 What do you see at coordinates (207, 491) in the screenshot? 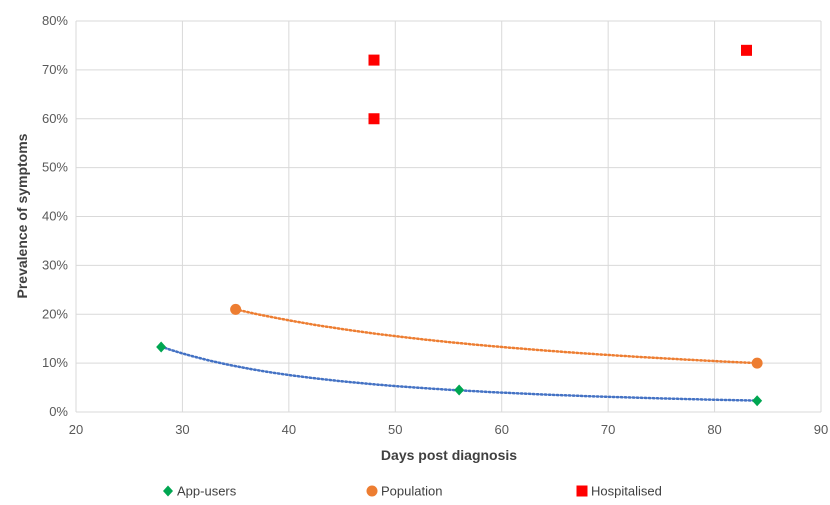
I see `legend-label-app-users: App-users` at bounding box center [207, 491].